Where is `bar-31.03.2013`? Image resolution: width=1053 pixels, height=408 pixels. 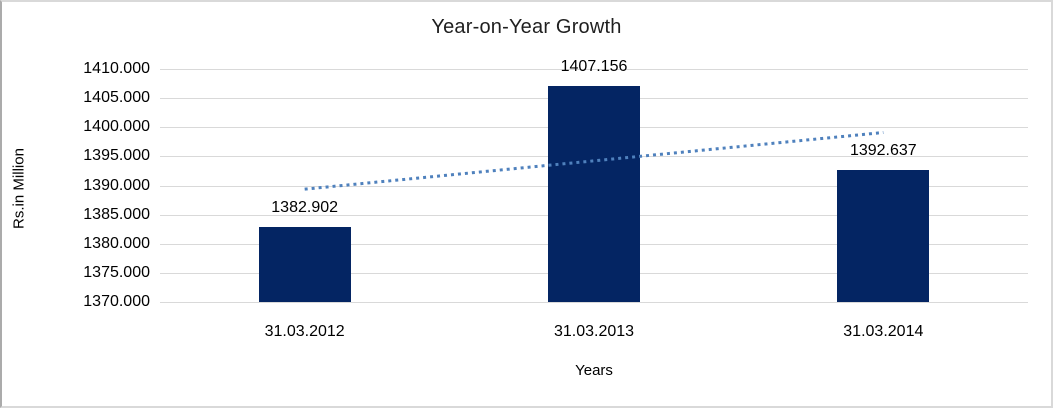
bar-31.03.2013 is located at coordinates (594, 193).